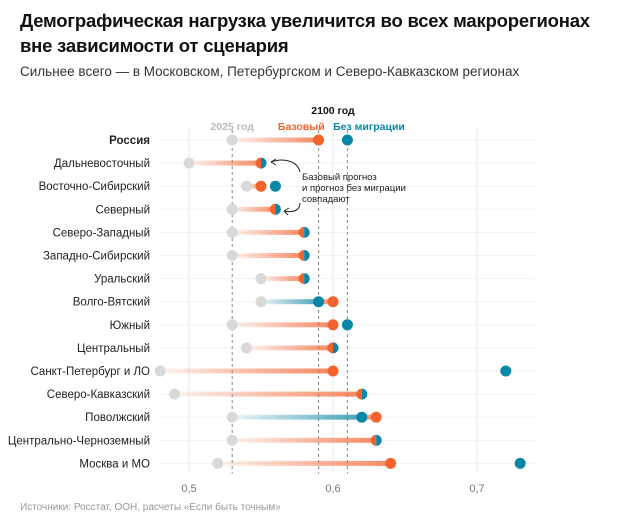 Image resolution: width=624 pixels, height=522 pixels. I want to click on category-label: Дальневосточный, so click(102, 164).